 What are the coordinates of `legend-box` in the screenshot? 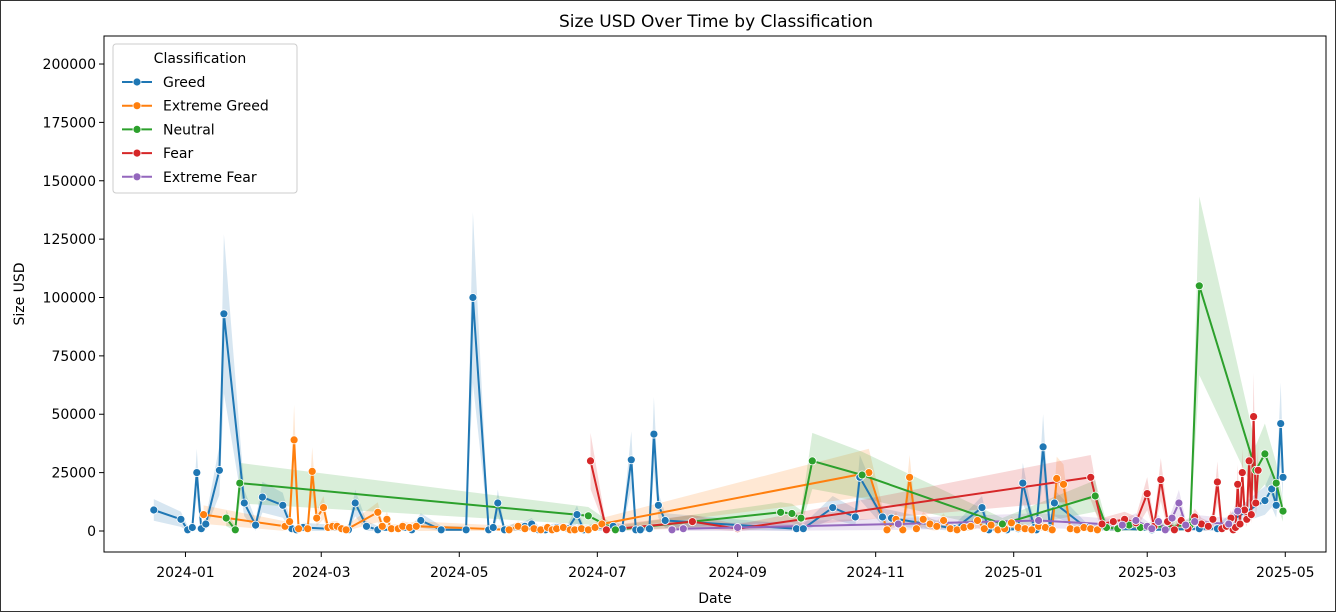 It's located at (205, 118).